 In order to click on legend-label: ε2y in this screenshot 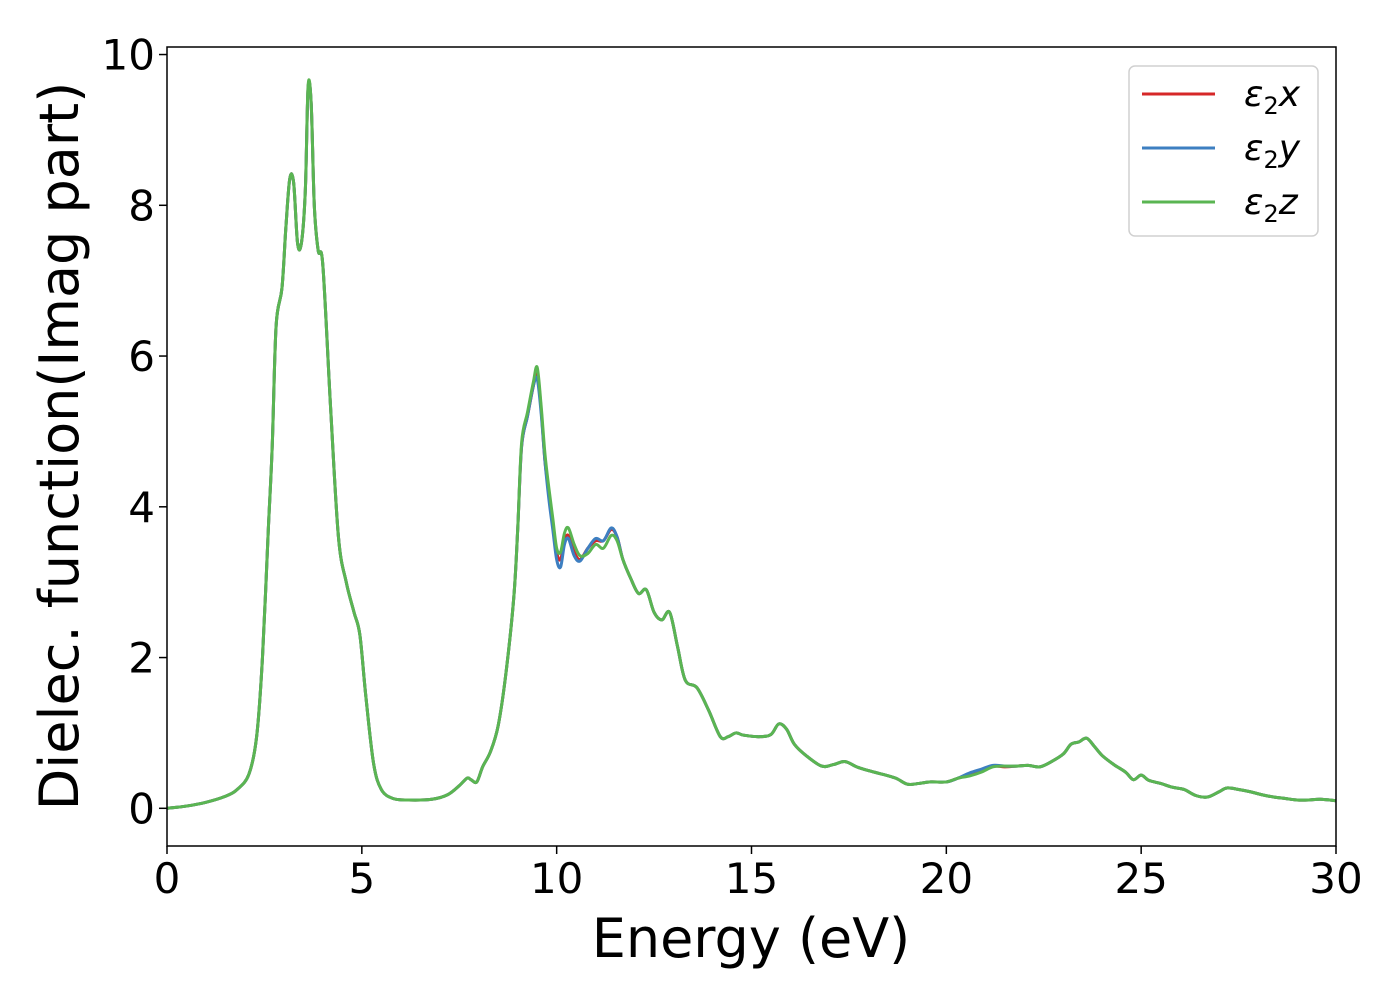, I will do `click(1272, 151)`.